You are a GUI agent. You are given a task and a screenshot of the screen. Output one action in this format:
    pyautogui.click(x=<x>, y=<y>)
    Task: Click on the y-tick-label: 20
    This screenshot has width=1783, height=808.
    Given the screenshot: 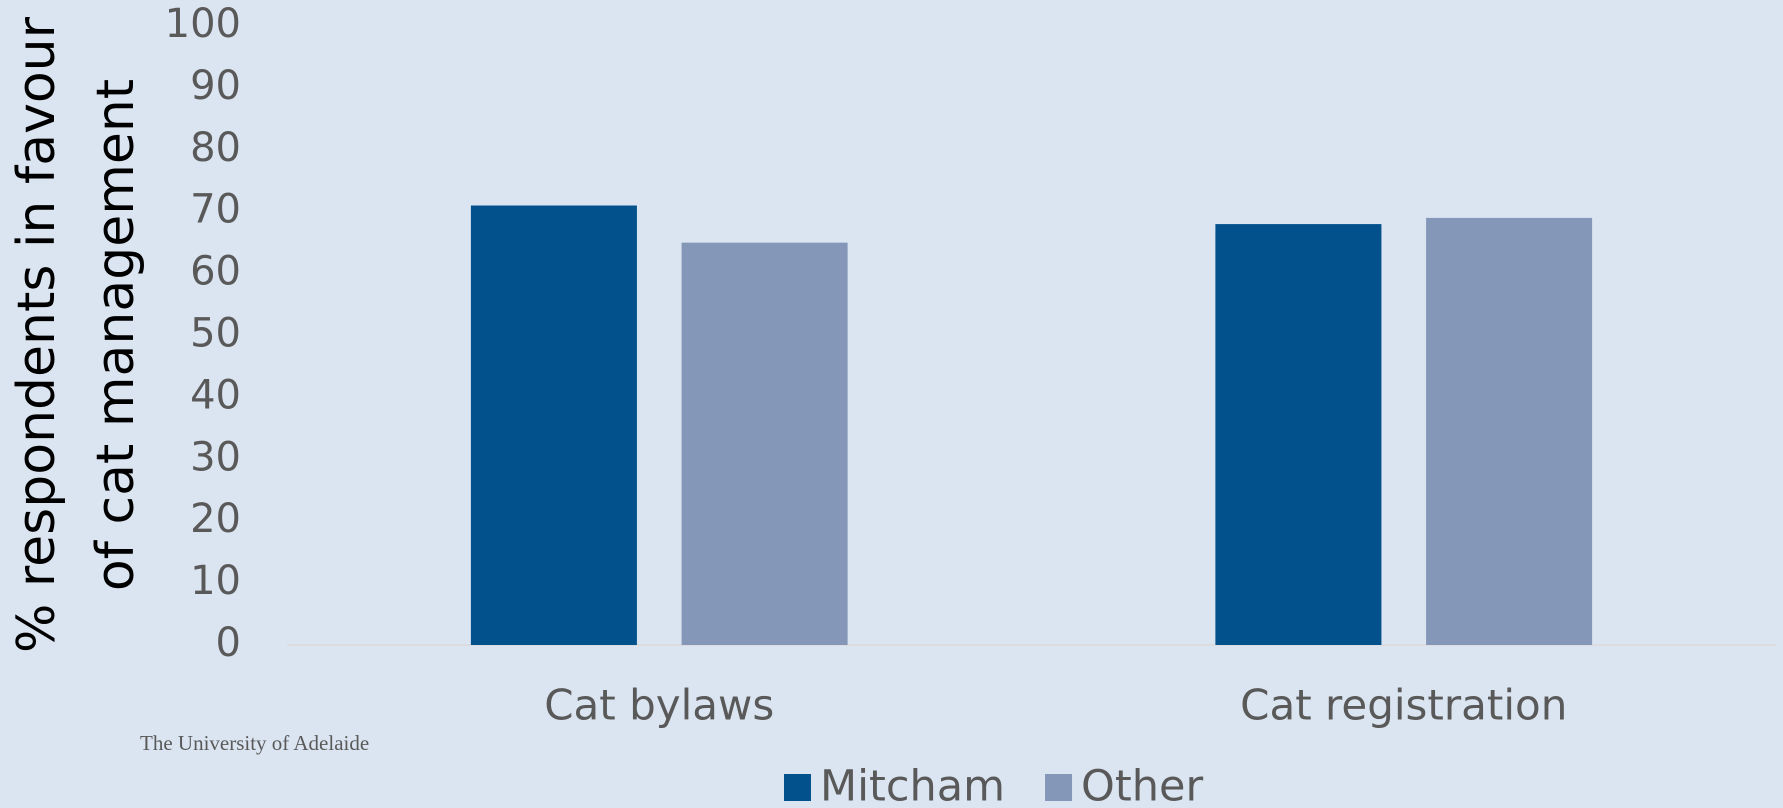 What is the action you would take?
    pyautogui.click(x=215, y=519)
    